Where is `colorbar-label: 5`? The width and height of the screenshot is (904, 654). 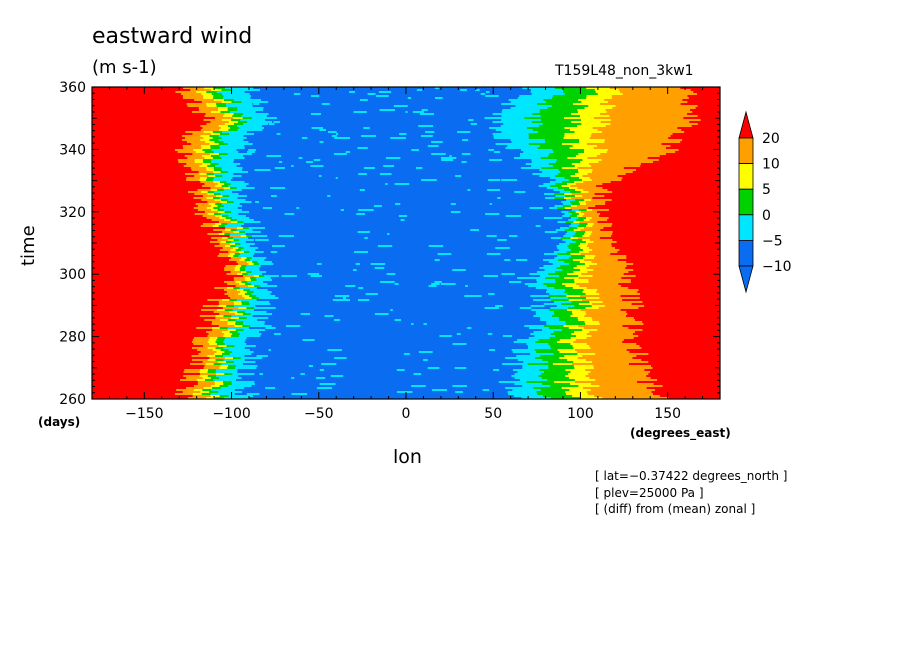
colorbar-label: 5 is located at coordinates (766, 190).